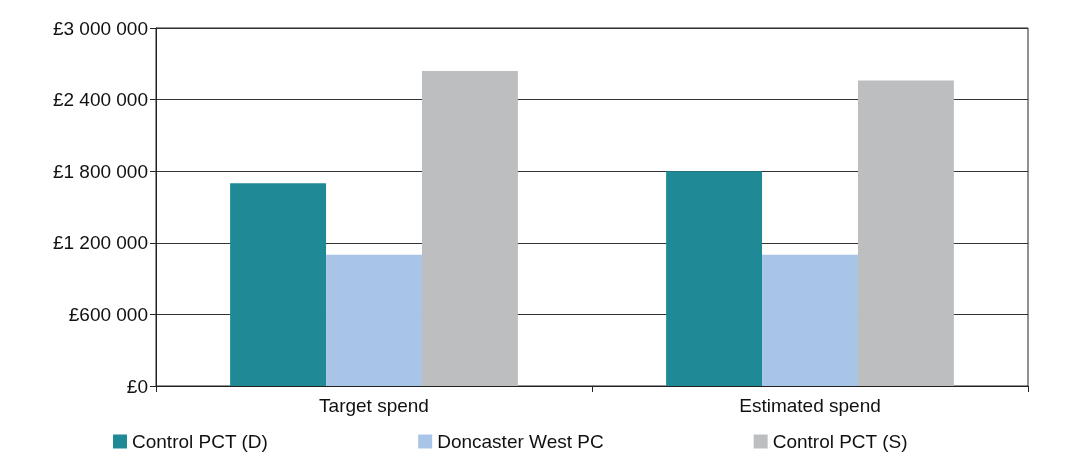 The width and height of the screenshot is (1072, 464). Describe the element at coordinates (100, 100) in the screenshot. I see `y-tick-label: £2 400 000` at that location.